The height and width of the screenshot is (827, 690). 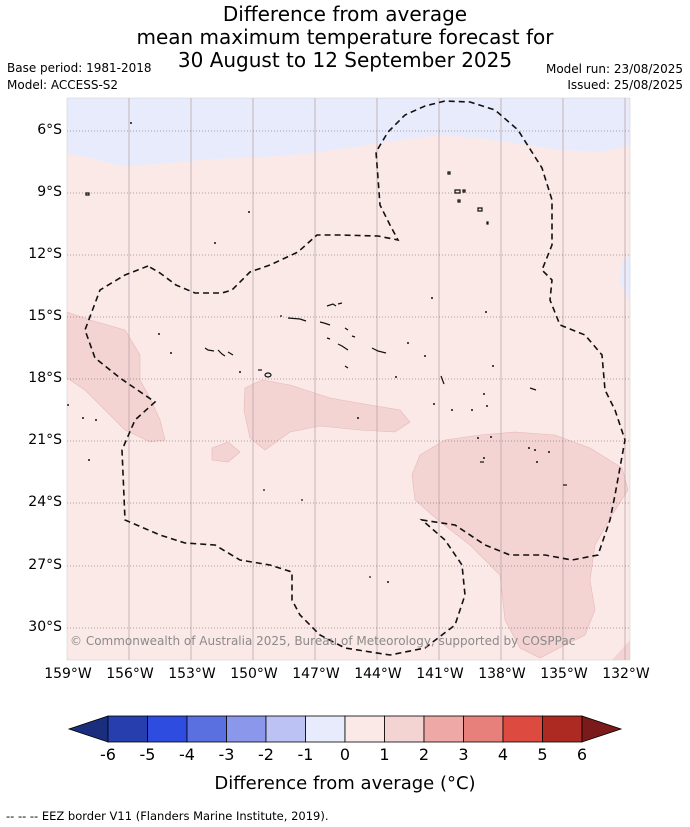 I want to click on warm-anomaly-east, so click(x=520, y=545).